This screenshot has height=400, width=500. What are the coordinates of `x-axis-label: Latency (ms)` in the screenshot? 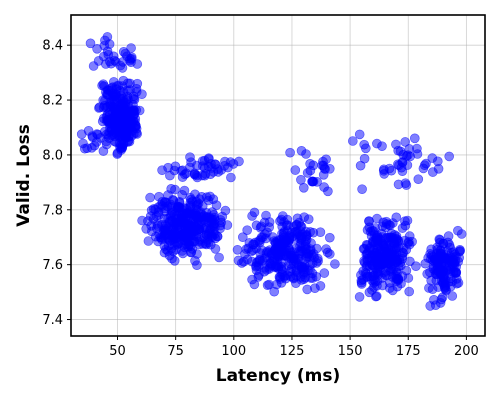 It's located at (278, 376).